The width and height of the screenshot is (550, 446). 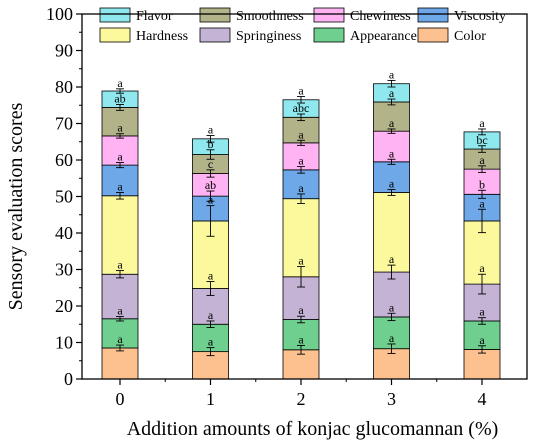 What do you see at coordinates (270, 16) in the screenshot?
I see `legend-label-smoothness: Smoothness` at bounding box center [270, 16].